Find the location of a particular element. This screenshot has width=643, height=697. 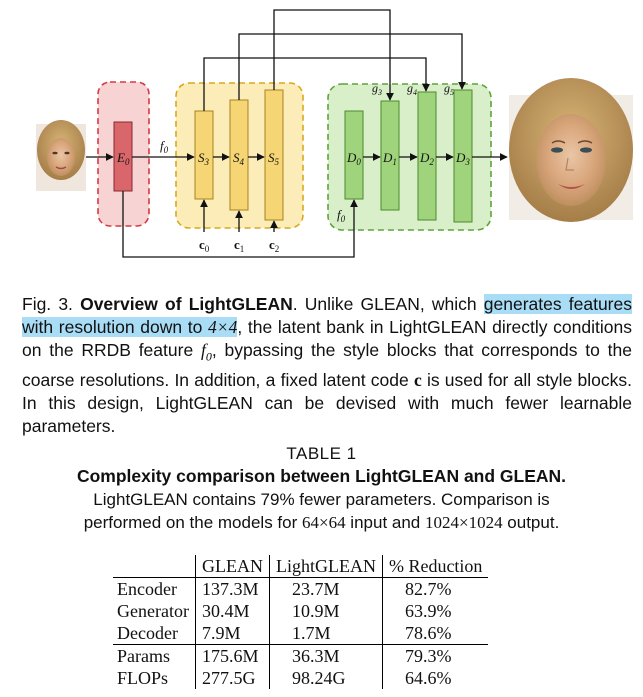

svg-text: E0 is located at coordinates (123, 158).